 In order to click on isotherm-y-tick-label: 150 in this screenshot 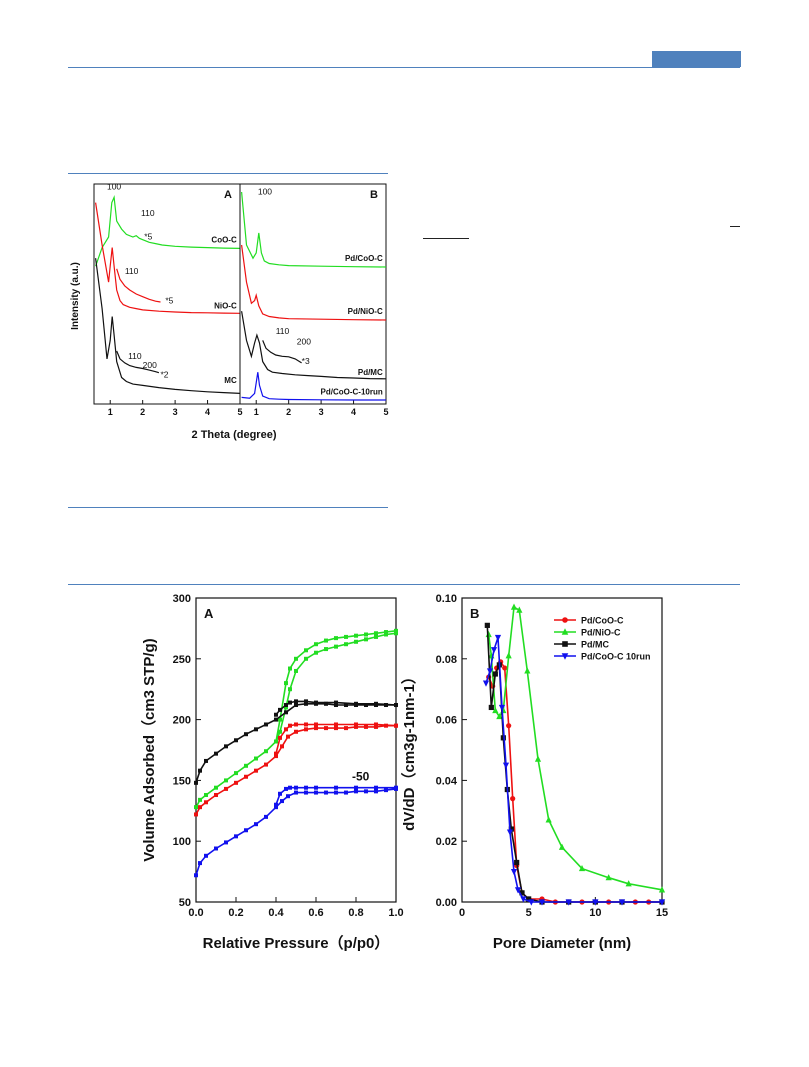, I will do `click(182, 781)`.